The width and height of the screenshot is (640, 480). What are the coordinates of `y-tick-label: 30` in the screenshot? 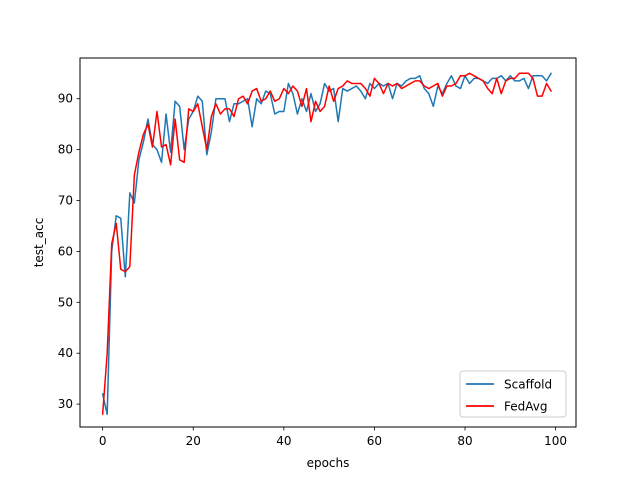 It's located at (65, 404).